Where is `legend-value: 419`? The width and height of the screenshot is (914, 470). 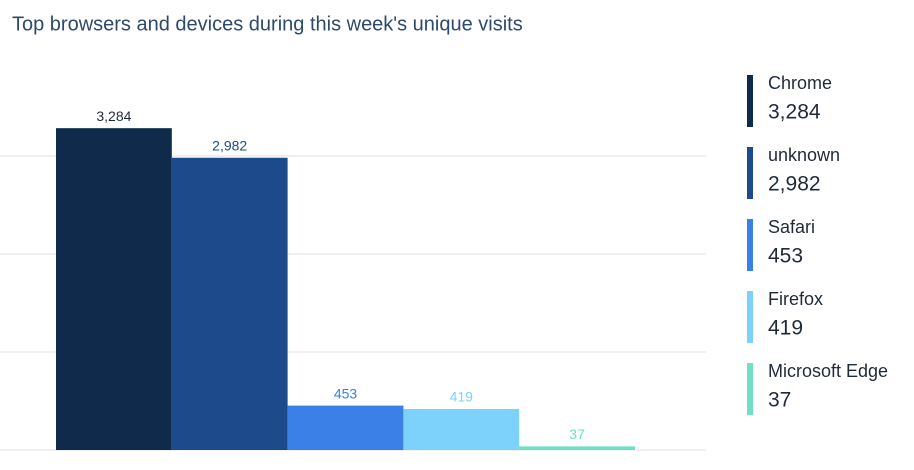
legend-value: 419 is located at coordinates (785, 328).